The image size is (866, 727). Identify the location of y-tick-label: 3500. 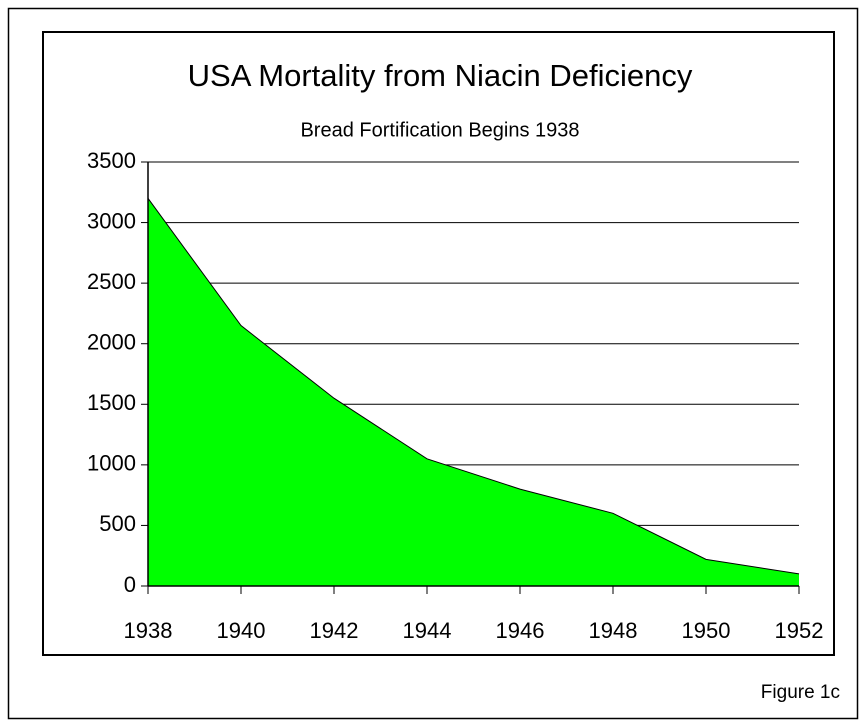
(111, 160).